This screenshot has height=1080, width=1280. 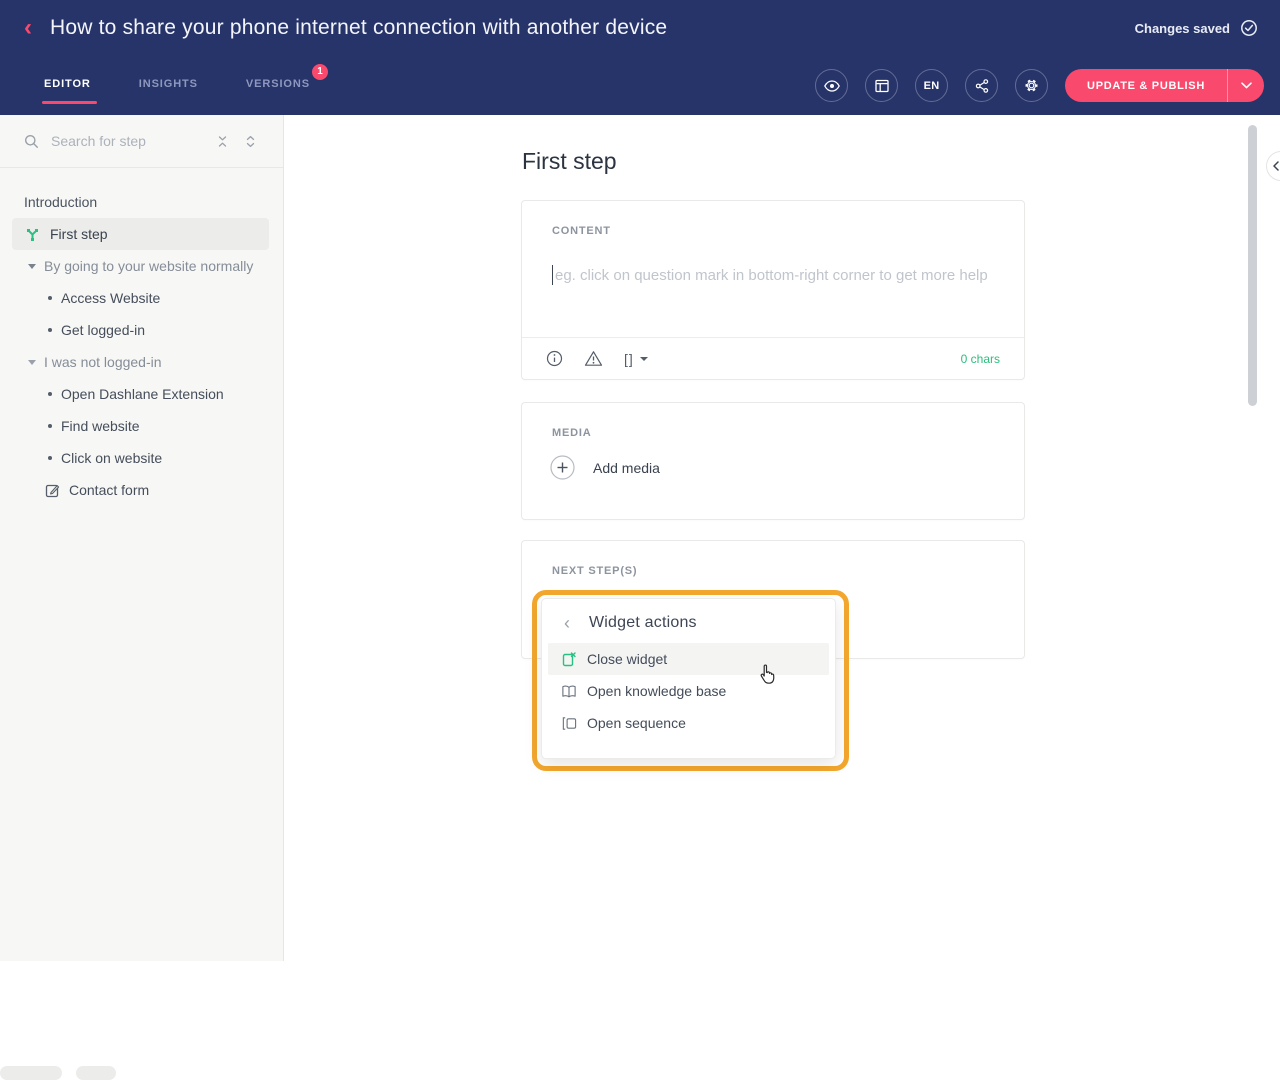 I want to click on open-right-panel-button, so click(x=1273, y=166).